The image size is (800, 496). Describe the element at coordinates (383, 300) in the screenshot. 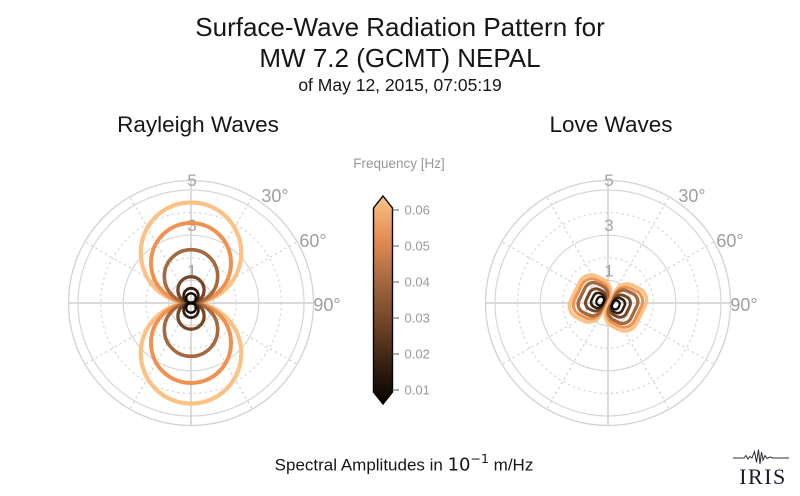

I see `colorbar-bar` at that location.